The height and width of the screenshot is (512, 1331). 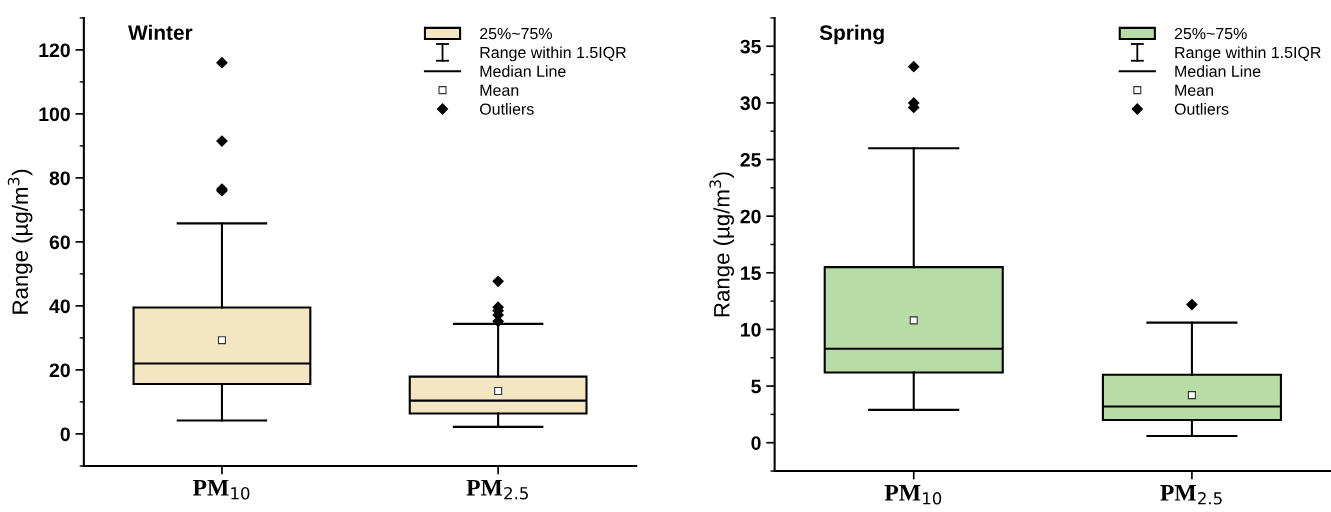 What do you see at coordinates (756, 386) in the screenshot?
I see `y-tick-label: 5` at bounding box center [756, 386].